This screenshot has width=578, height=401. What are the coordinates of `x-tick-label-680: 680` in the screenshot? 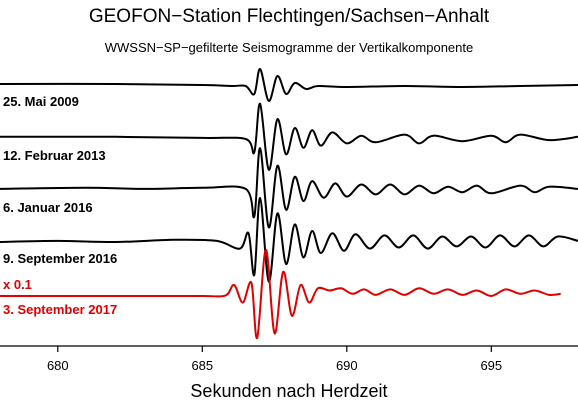 It's located at (58, 365).